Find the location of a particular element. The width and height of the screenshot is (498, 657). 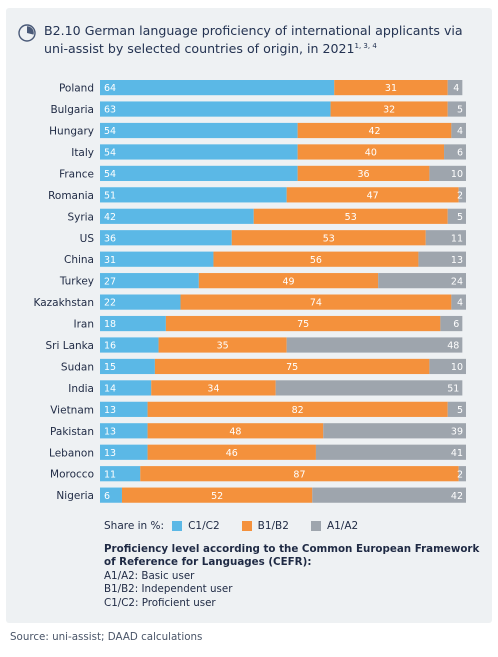

category-label-sri-lanka: Sri Lanka is located at coordinates (69, 346).